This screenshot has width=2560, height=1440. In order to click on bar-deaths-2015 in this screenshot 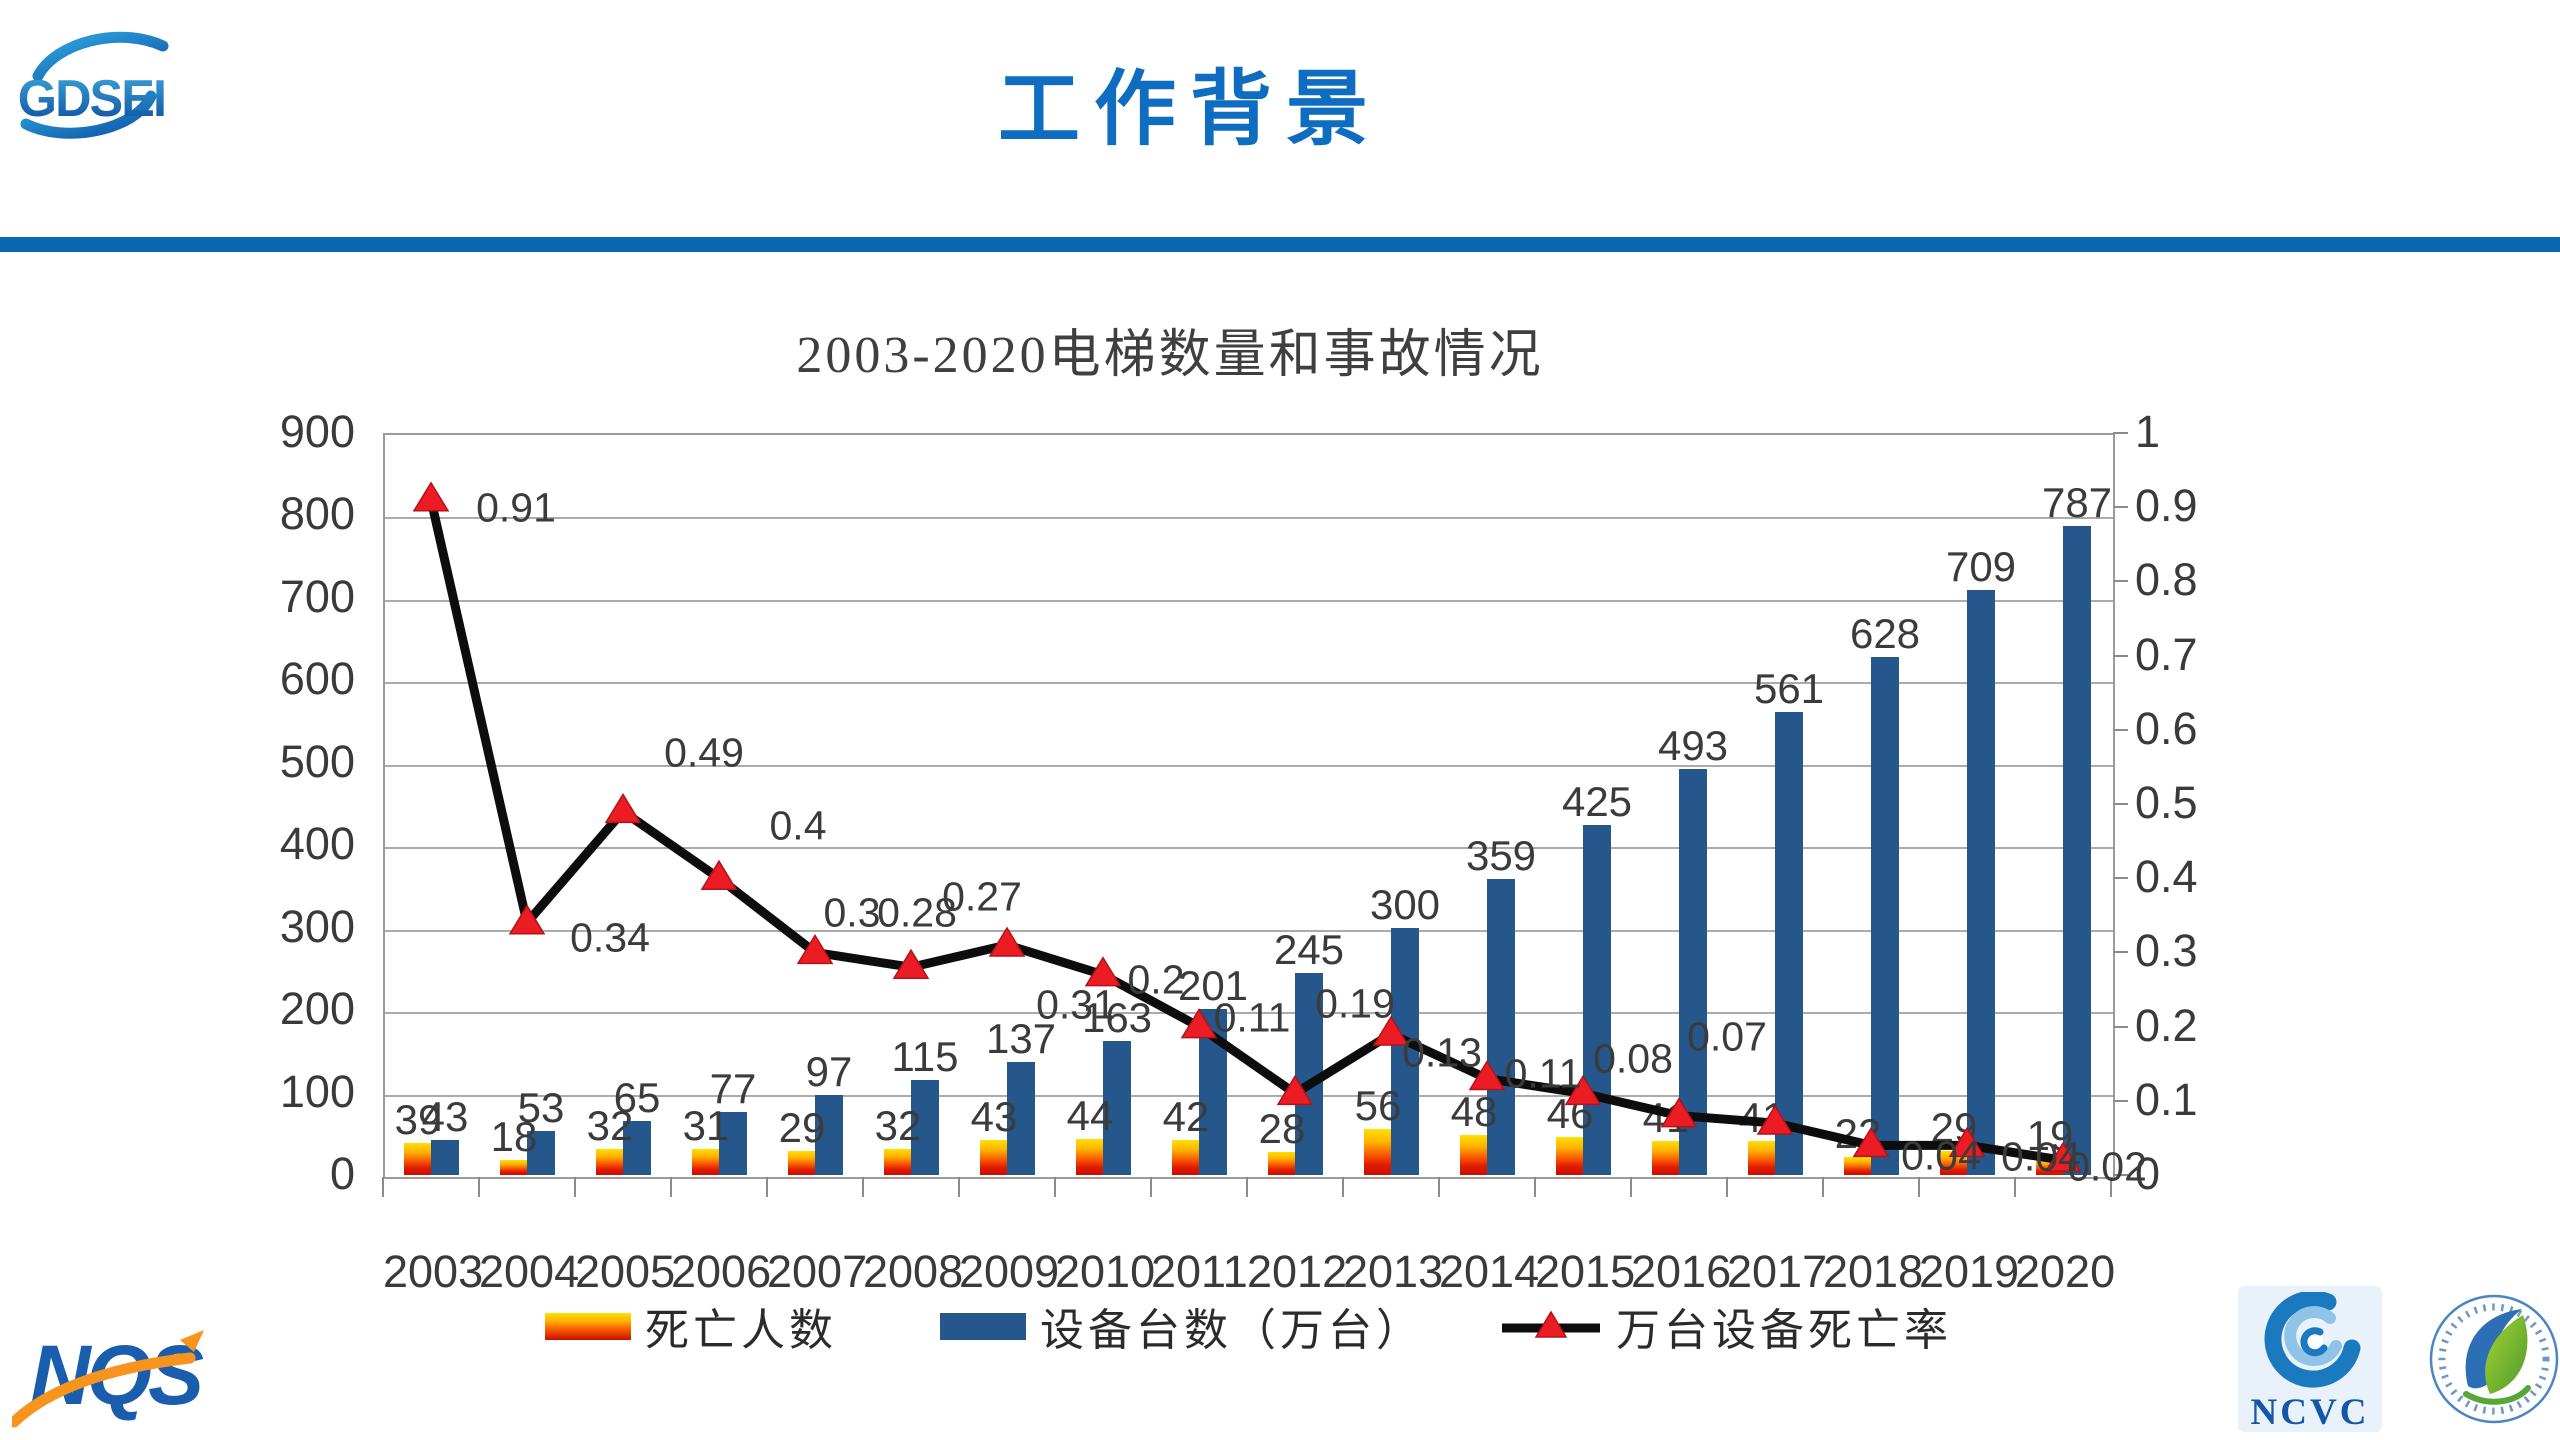, I will do `click(1569, 1156)`.